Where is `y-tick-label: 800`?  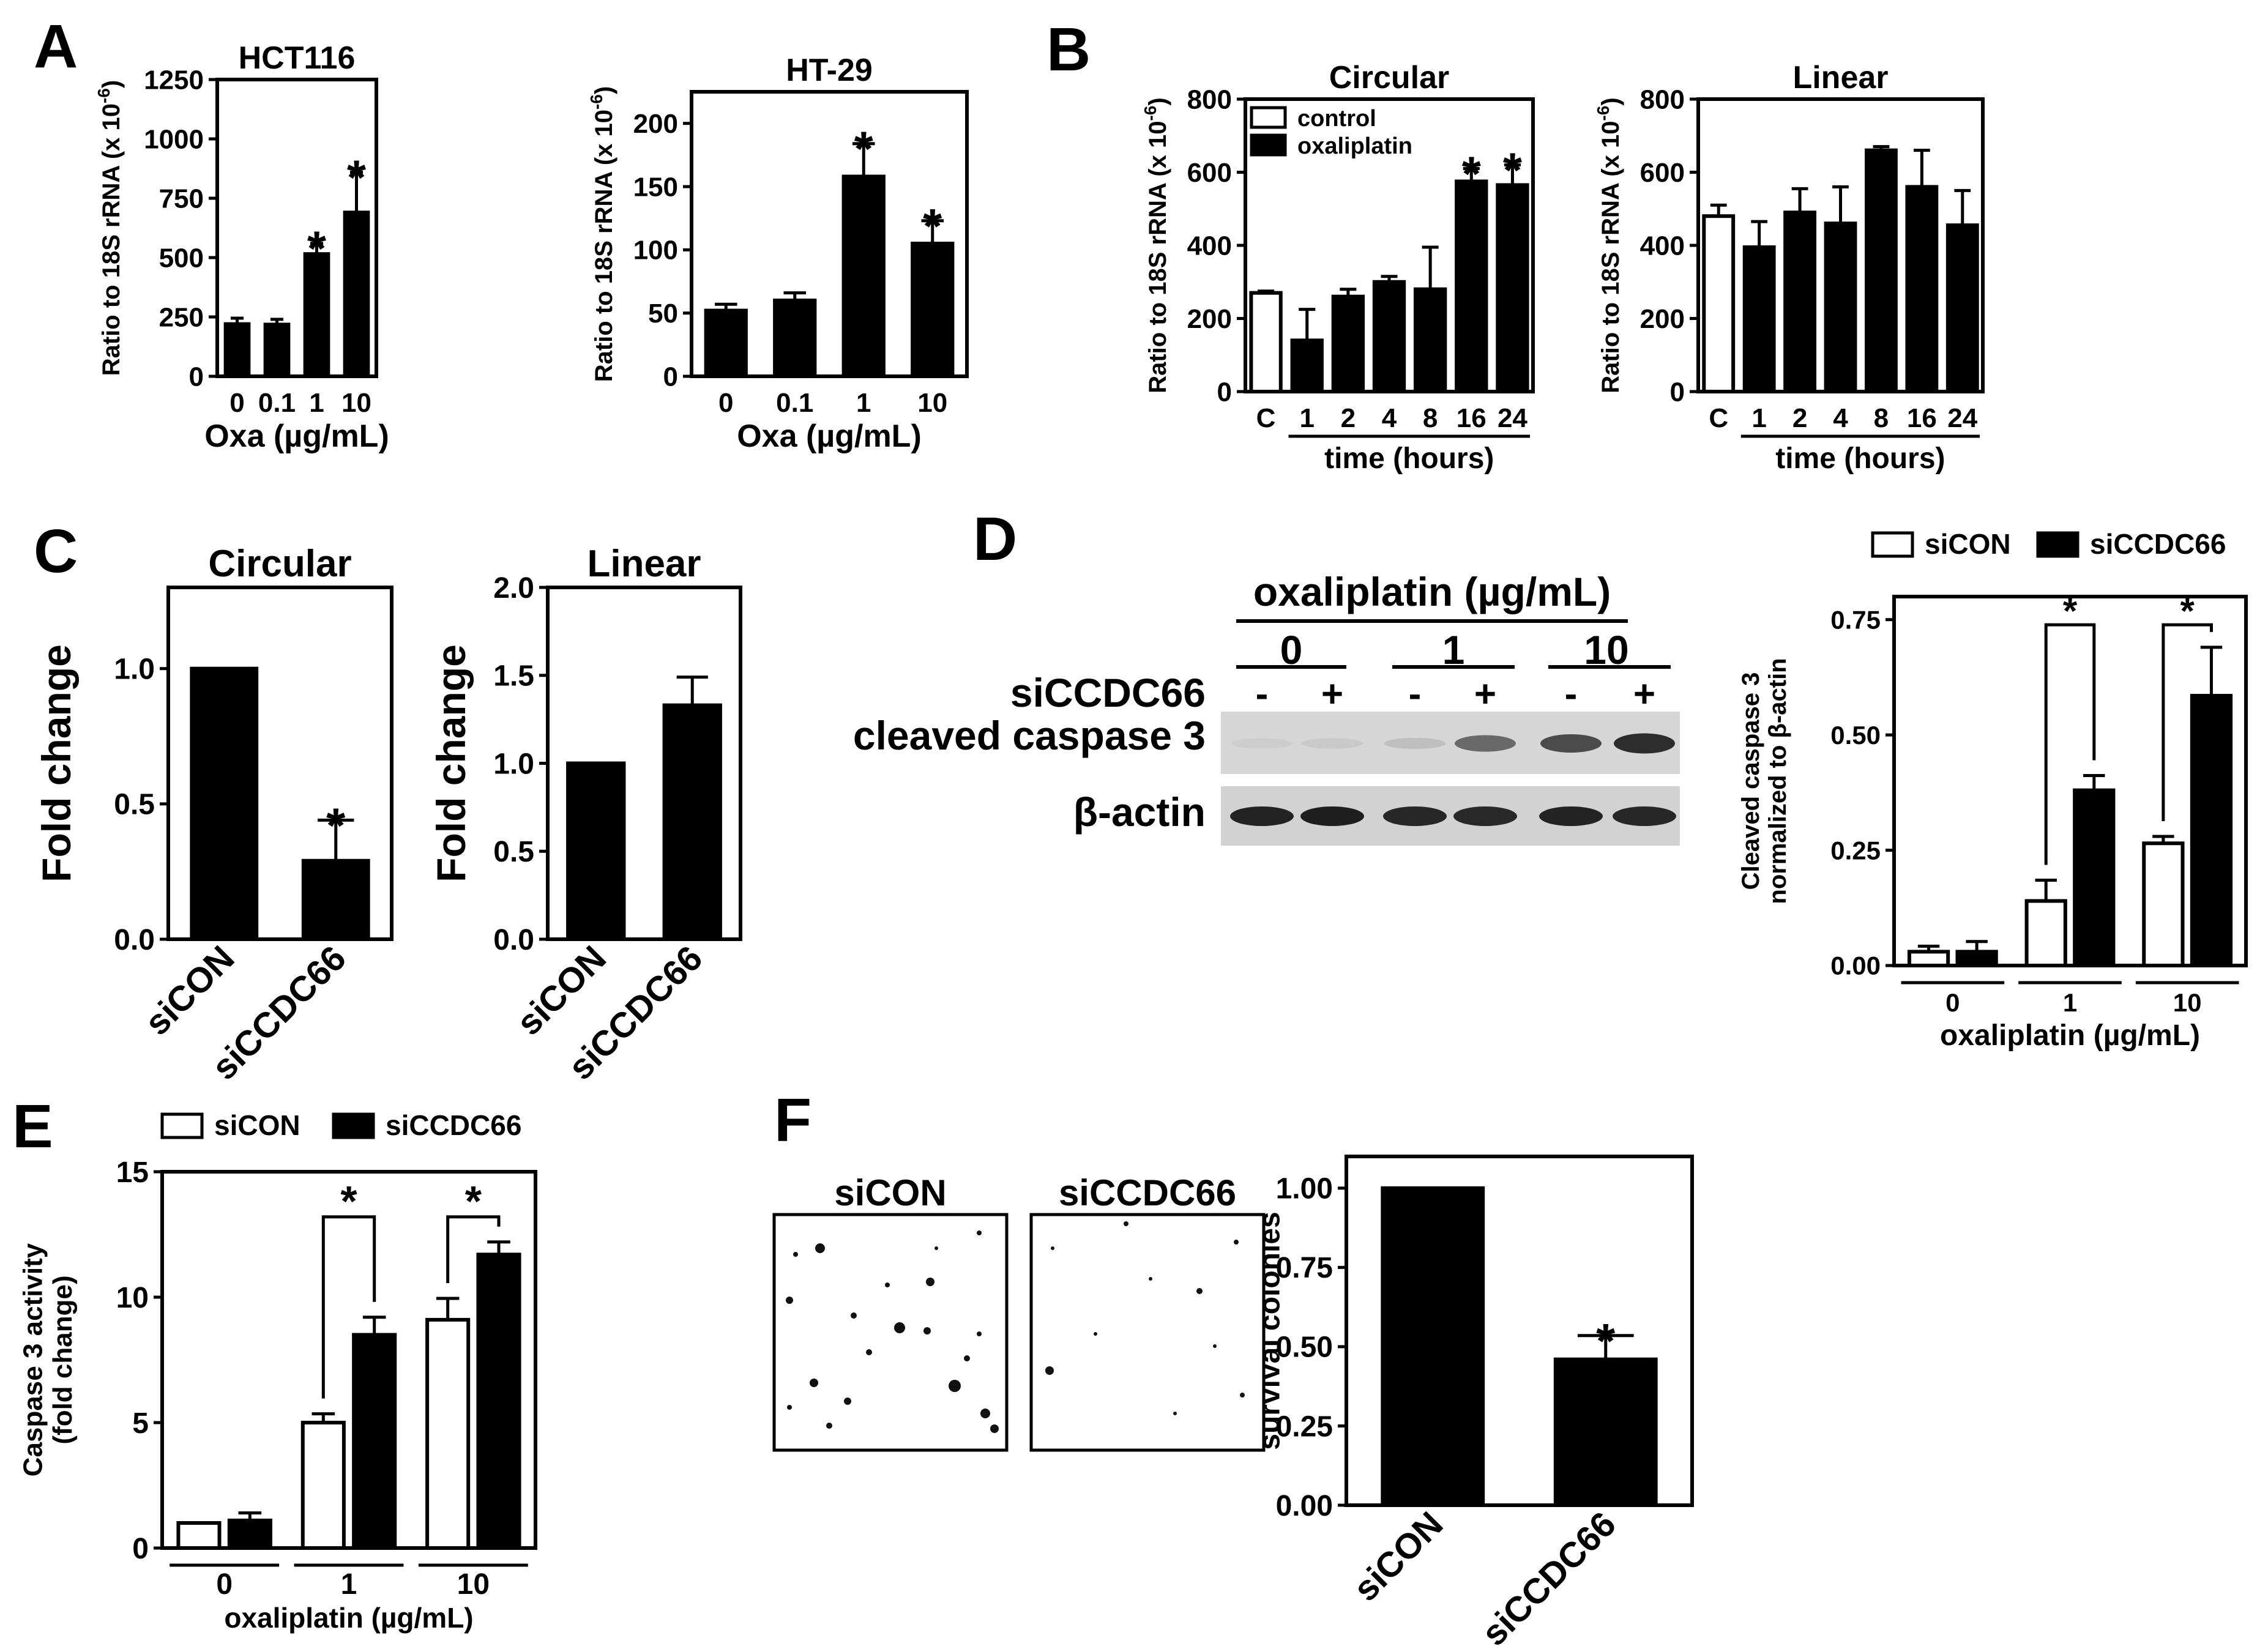 y-tick-label: 800 is located at coordinates (1662, 99).